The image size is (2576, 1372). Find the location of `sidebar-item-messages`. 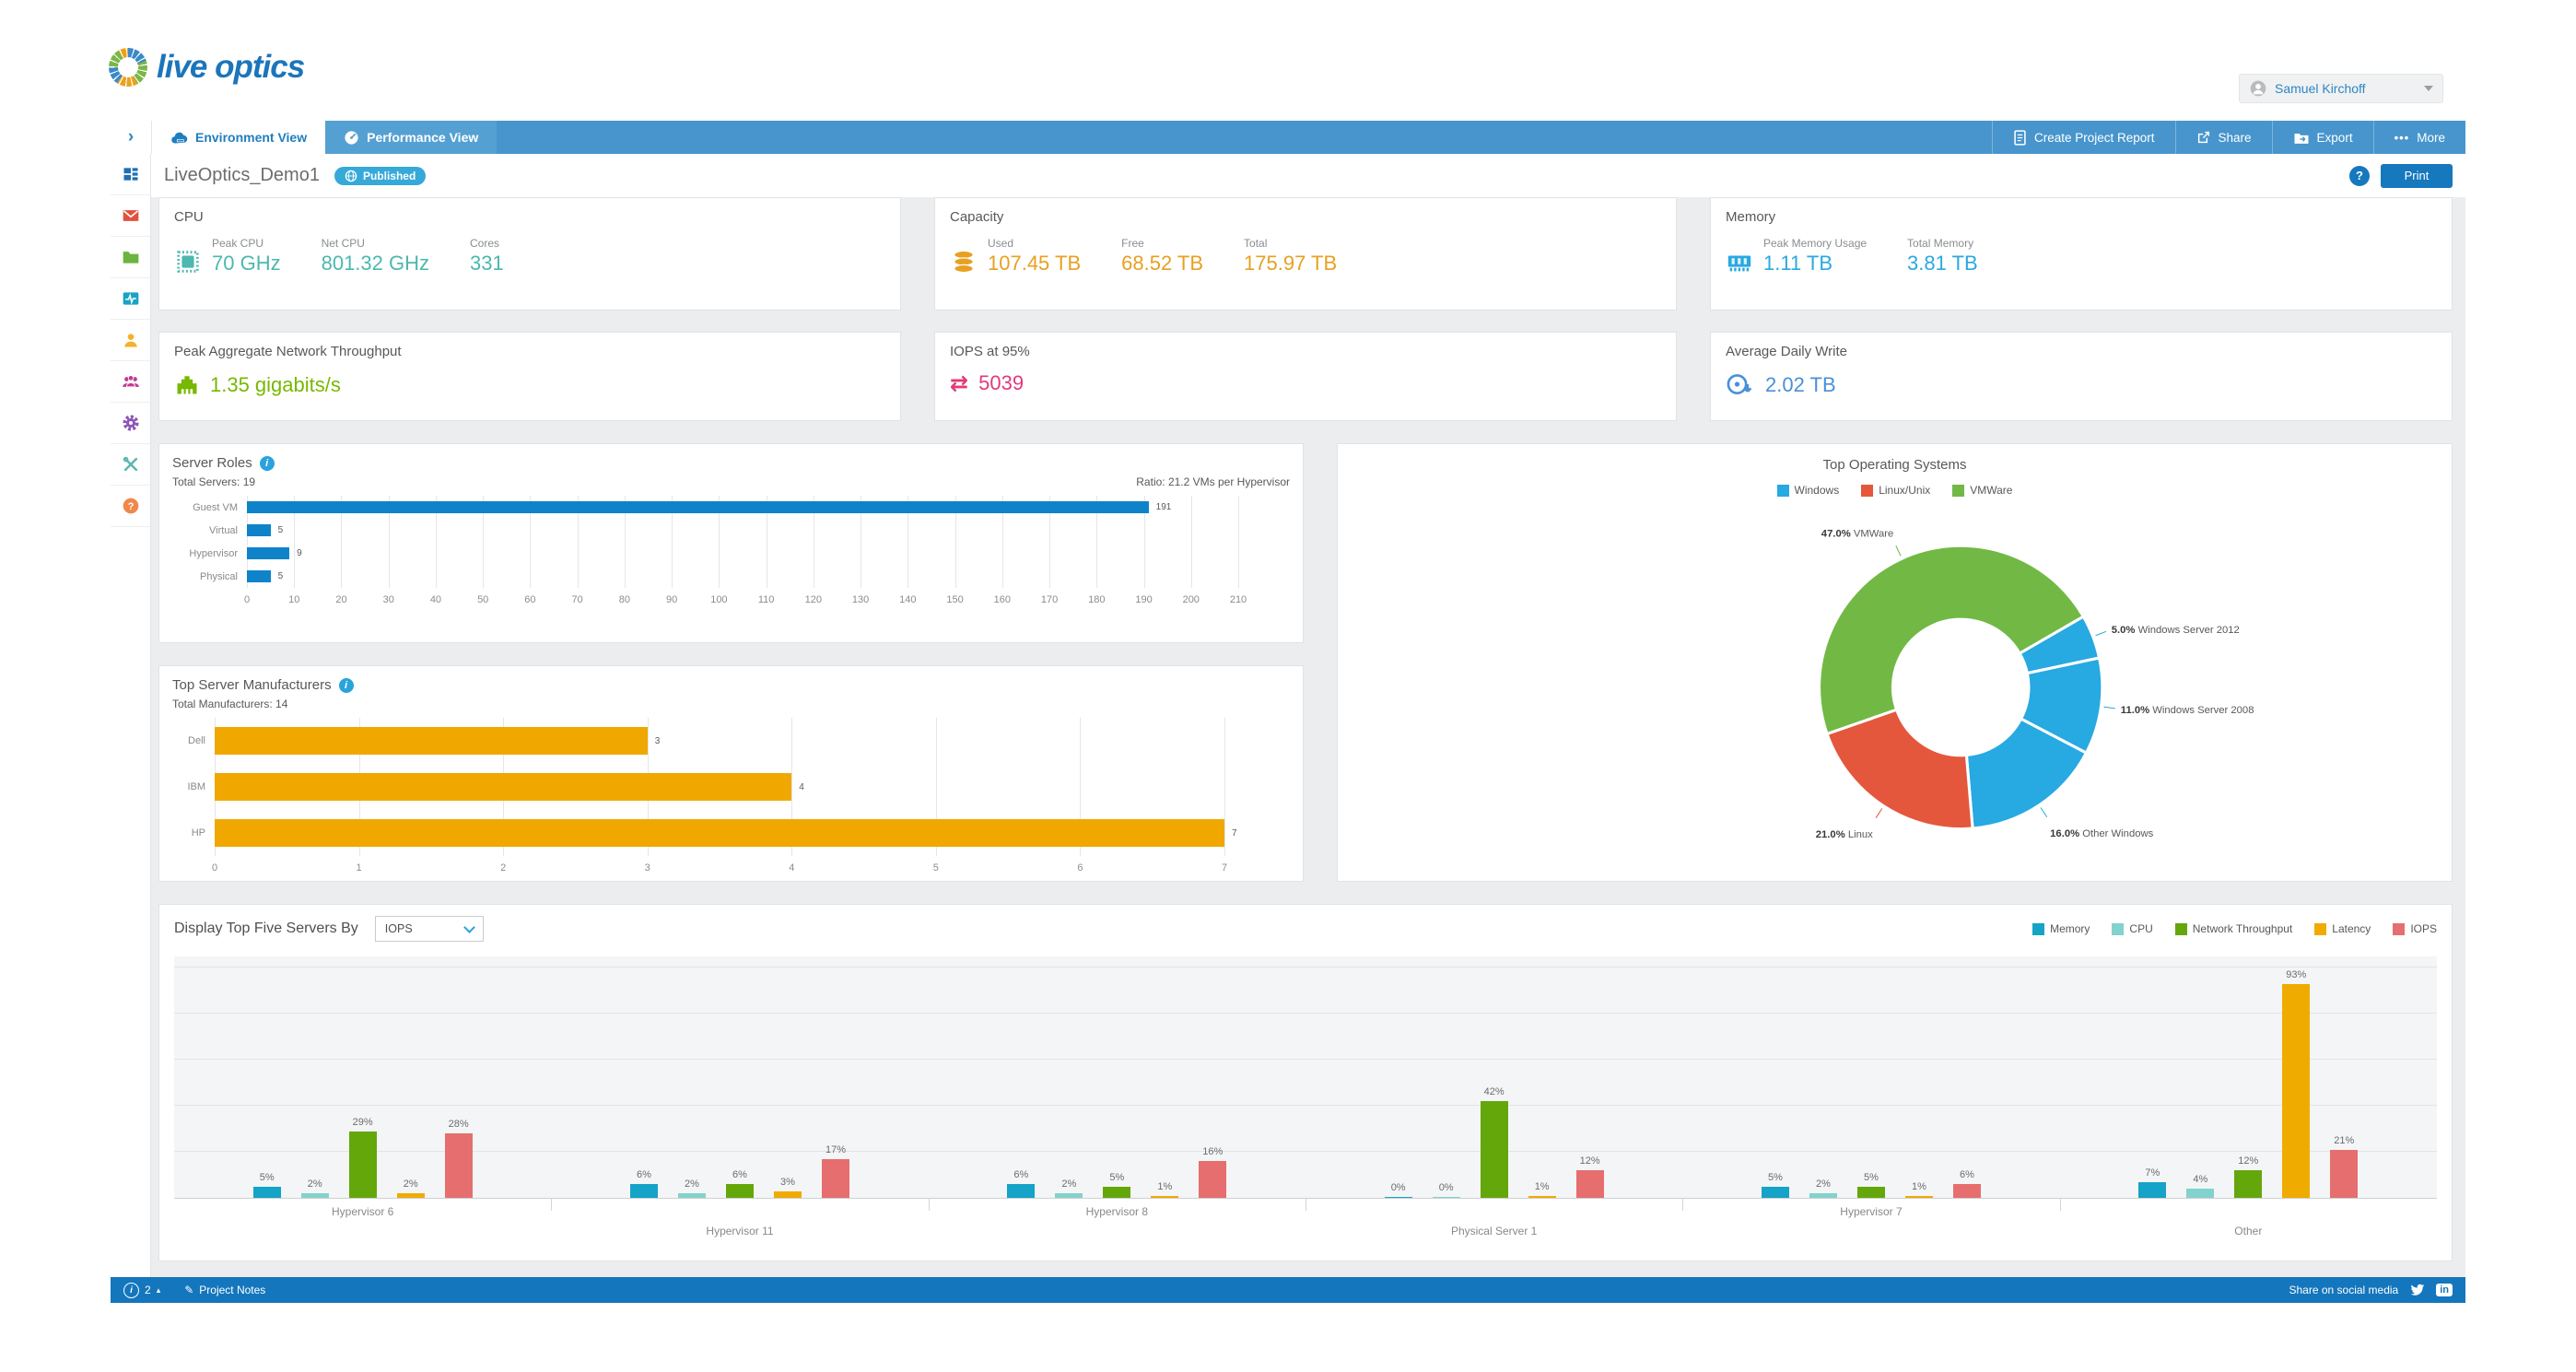

sidebar-item-messages is located at coordinates (130, 216).